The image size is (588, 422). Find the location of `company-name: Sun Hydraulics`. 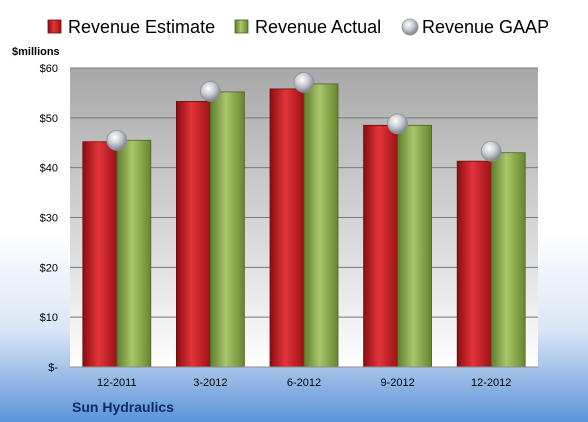

company-name: Sun Hydraulics is located at coordinates (123, 407).